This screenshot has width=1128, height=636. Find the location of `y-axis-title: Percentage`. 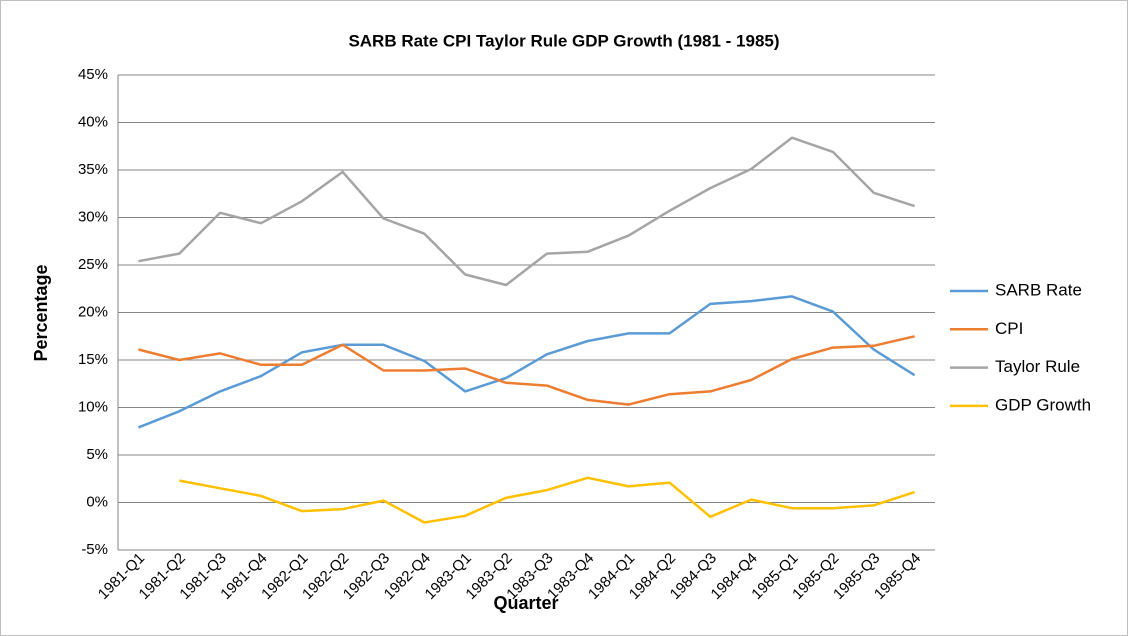

y-axis-title: Percentage is located at coordinates (41, 312).